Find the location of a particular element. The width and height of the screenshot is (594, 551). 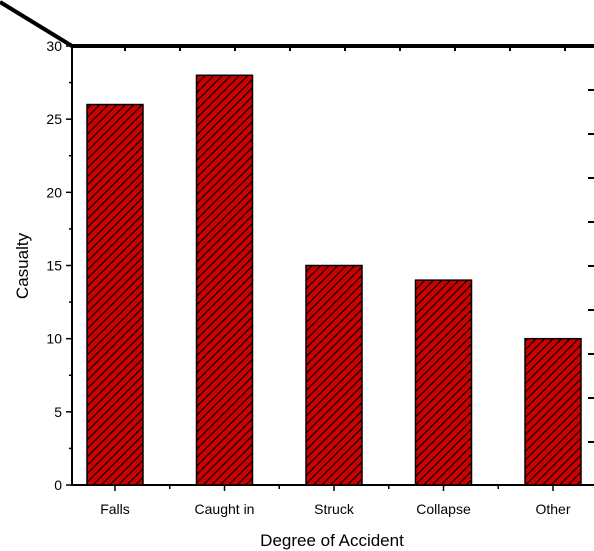

y-tick-label: 0 is located at coordinates (58, 485).